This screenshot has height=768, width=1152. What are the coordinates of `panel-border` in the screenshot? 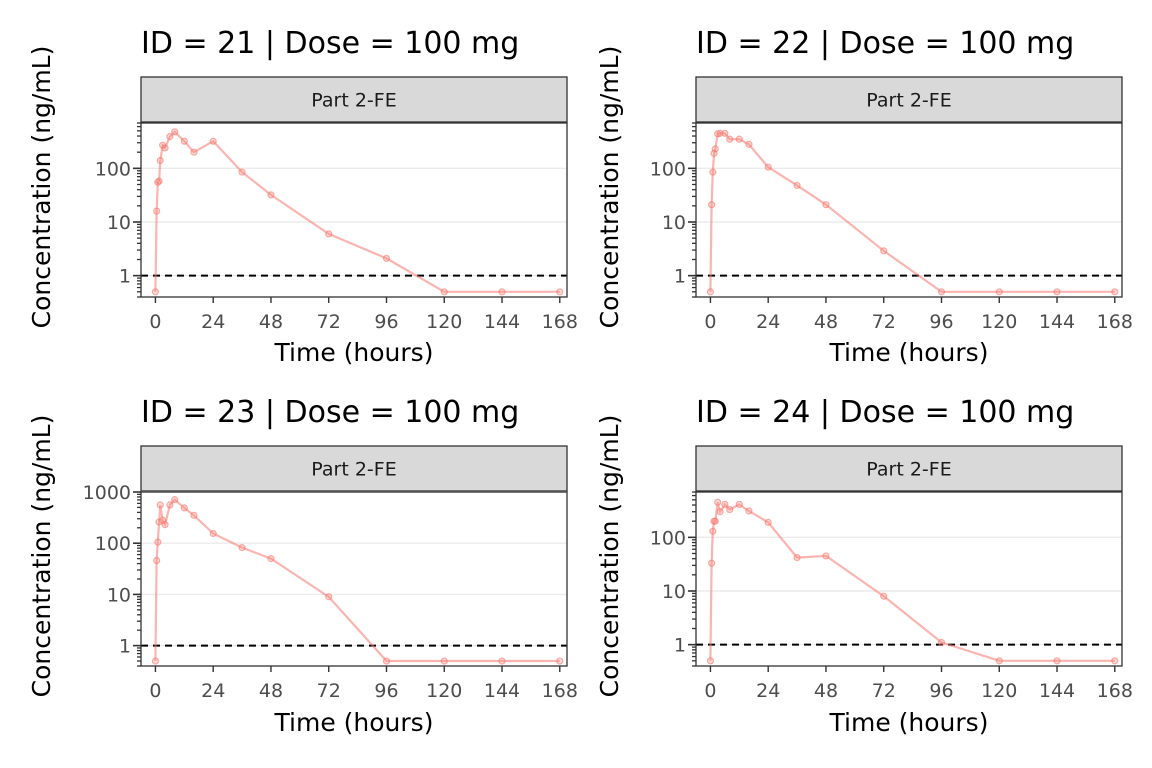 It's located at (909, 579).